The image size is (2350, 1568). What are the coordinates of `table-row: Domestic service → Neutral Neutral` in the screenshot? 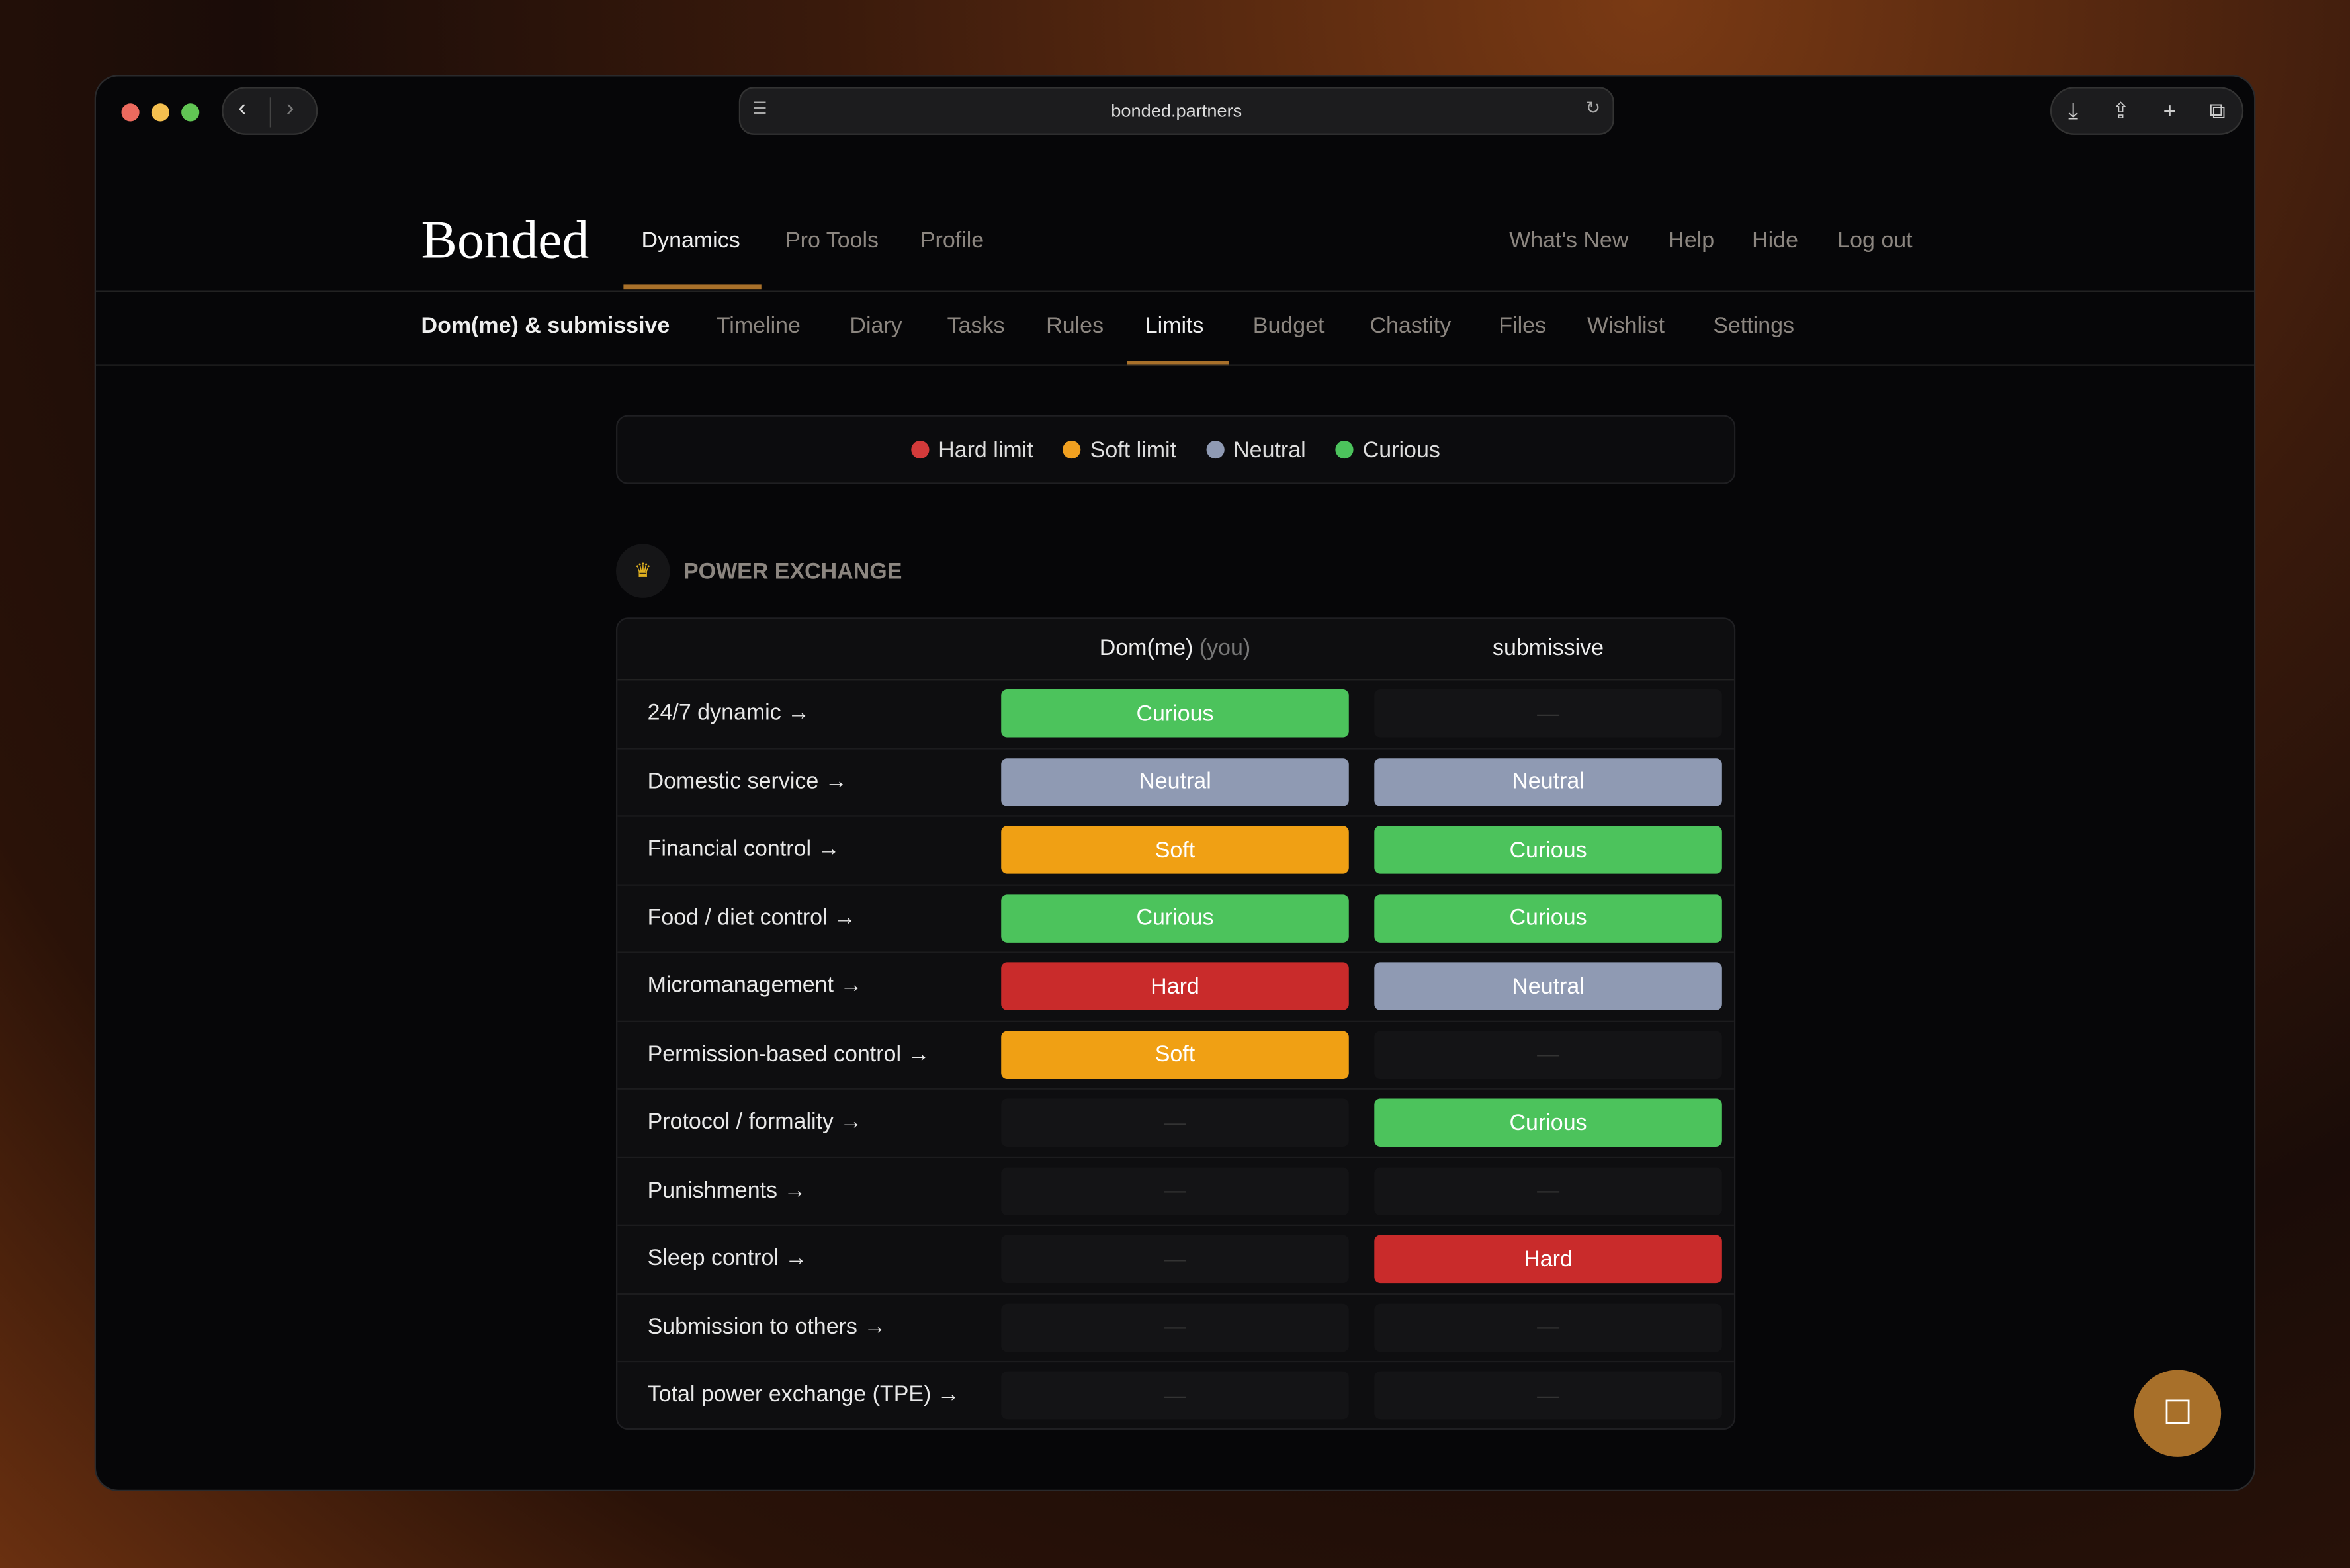 It's located at (1175, 783).